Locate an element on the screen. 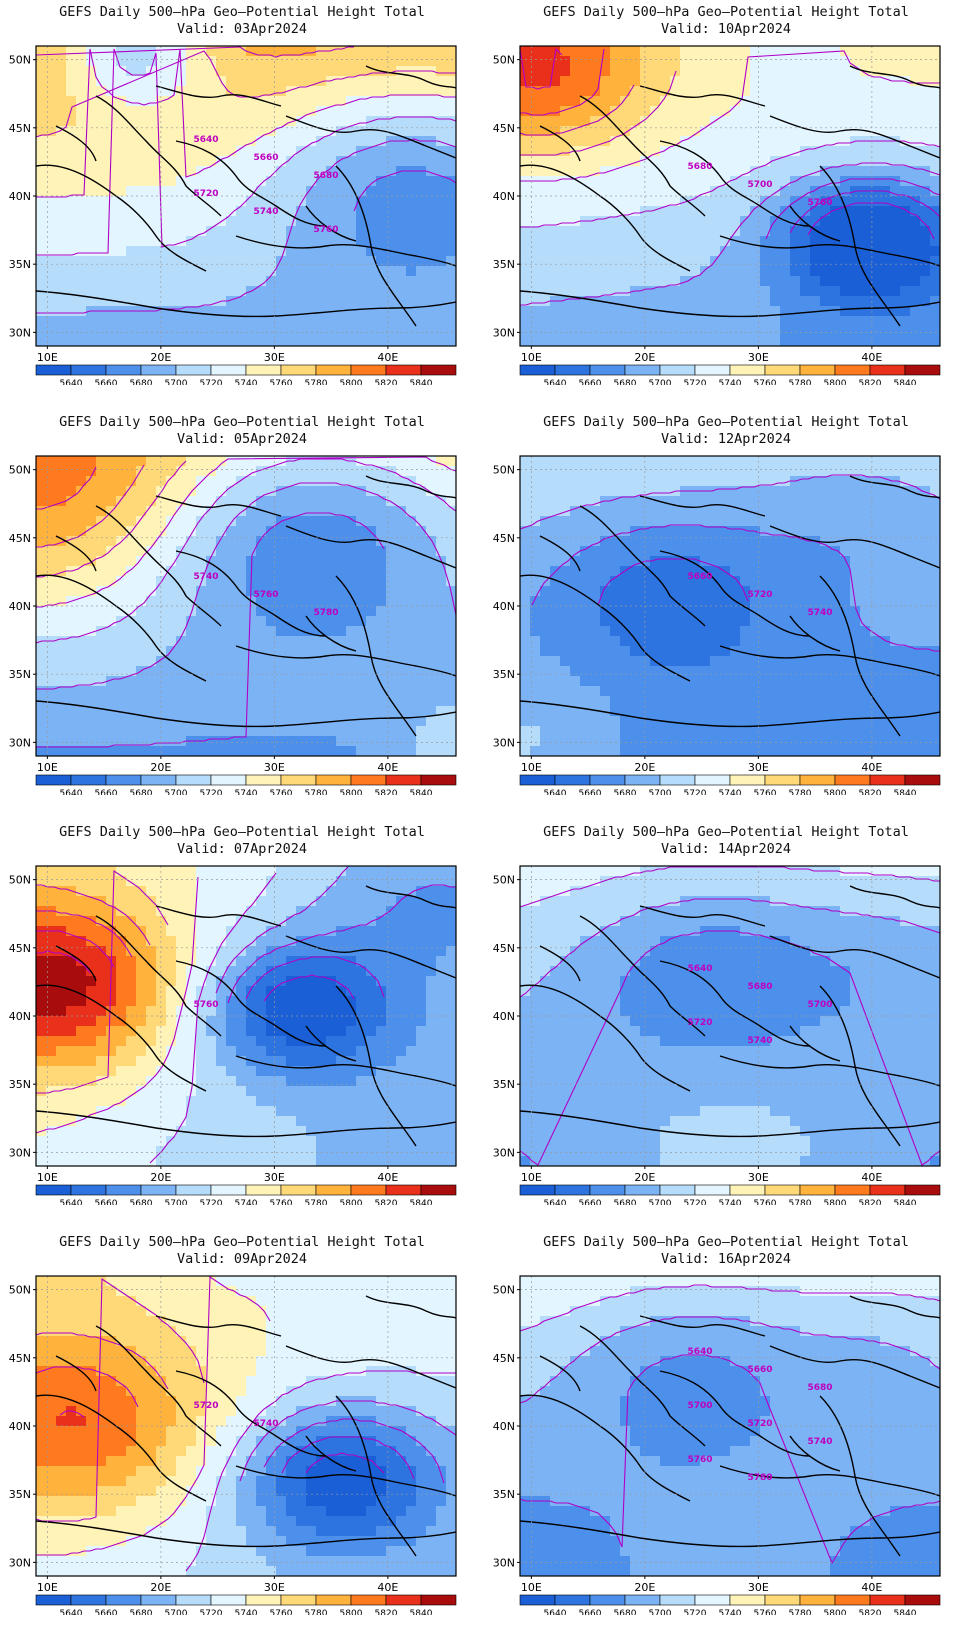  panel-valid-date: Valid: 09Apr2024 is located at coordinates (242, 1259).